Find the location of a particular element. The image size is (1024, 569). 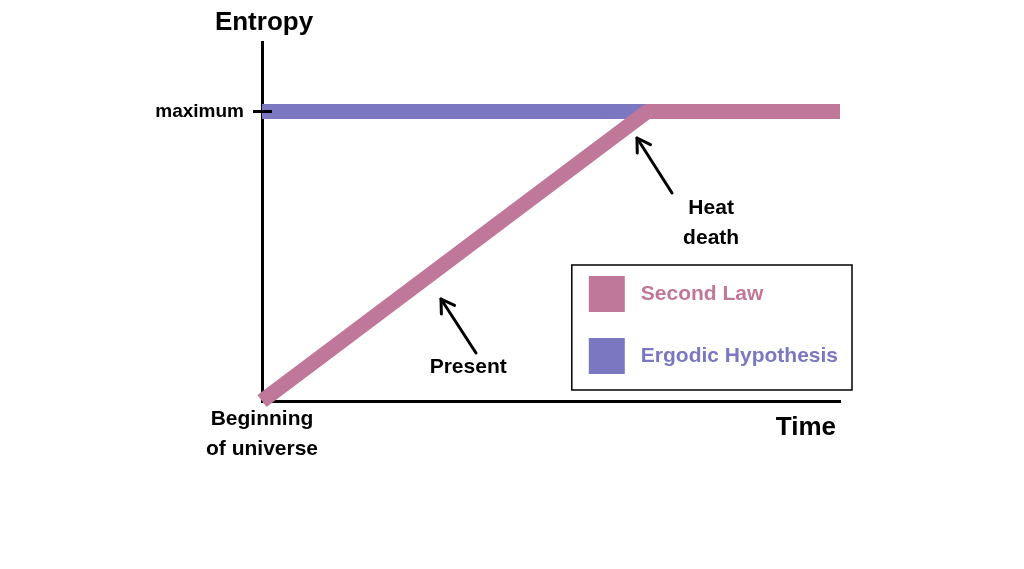

annotation: Present is located at coordinates (468, 366).